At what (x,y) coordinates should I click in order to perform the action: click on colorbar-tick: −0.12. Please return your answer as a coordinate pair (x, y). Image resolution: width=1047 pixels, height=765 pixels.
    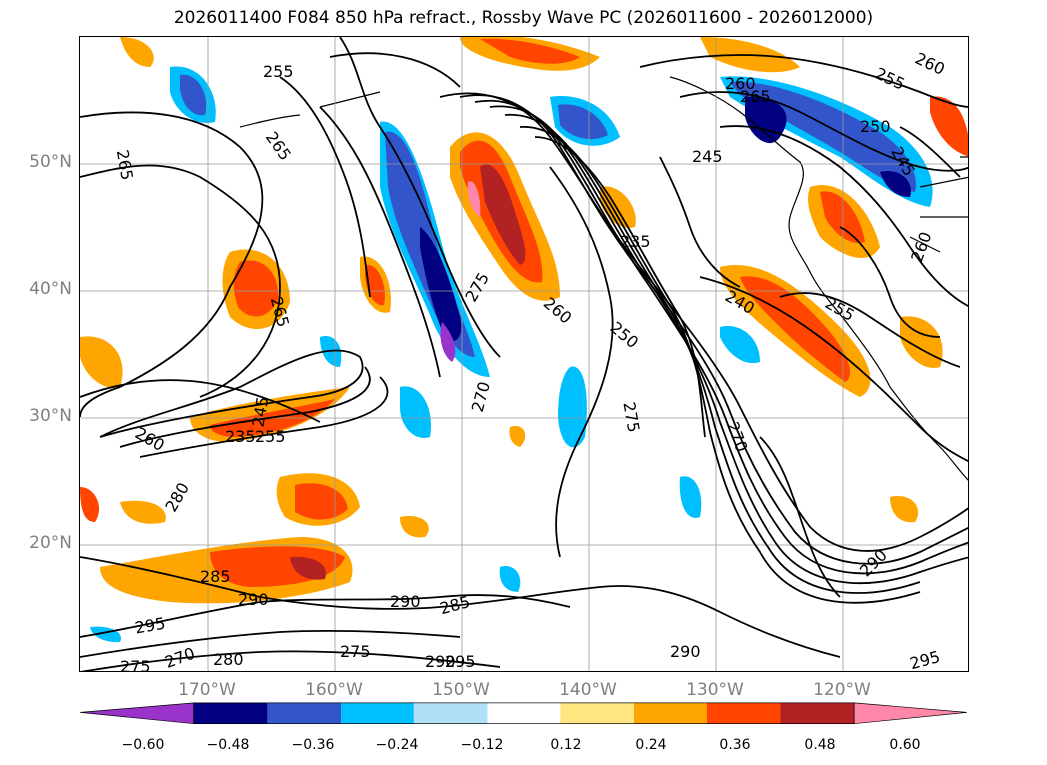
    Looking at the image, I should click on (482, 745).